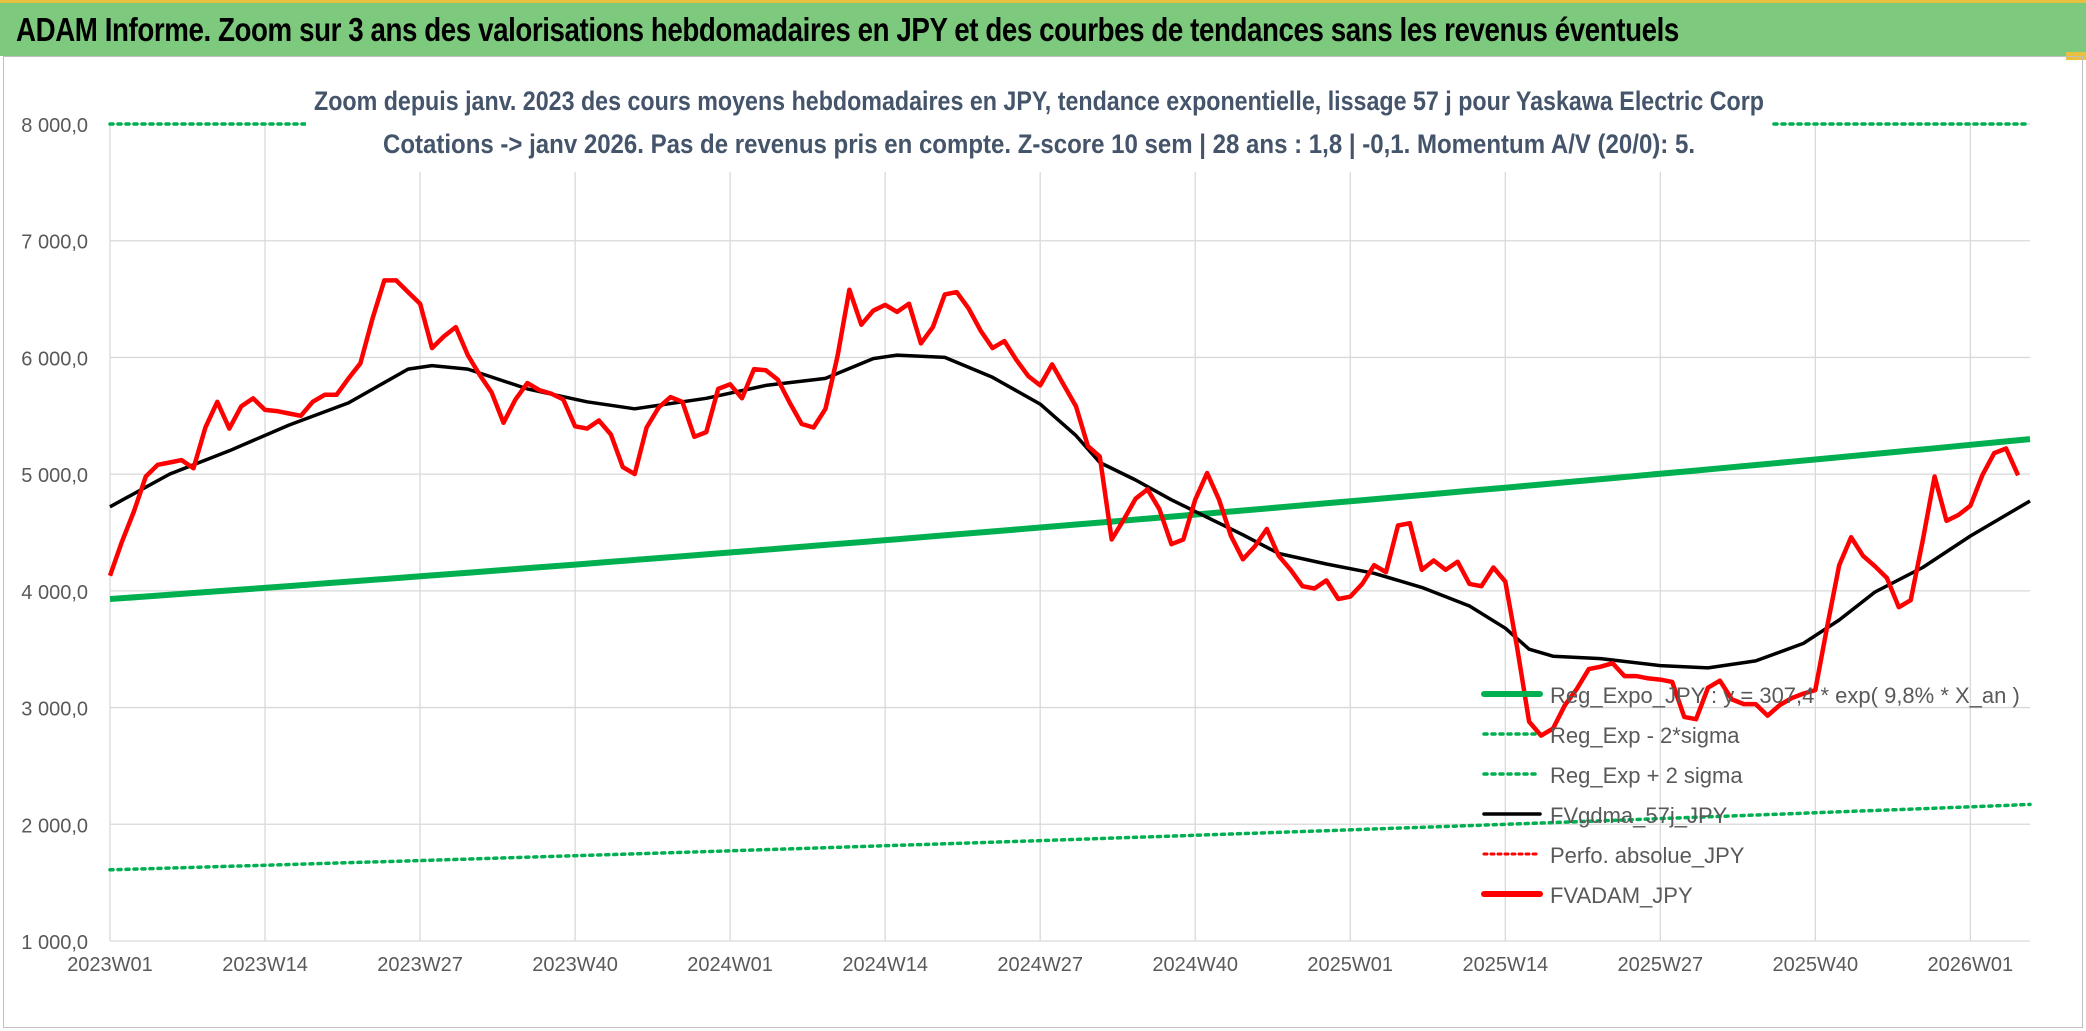  Describe the element at coordinates (265, 965) in the screenshot. I see `x-tick-label: 2023W14` at that location.